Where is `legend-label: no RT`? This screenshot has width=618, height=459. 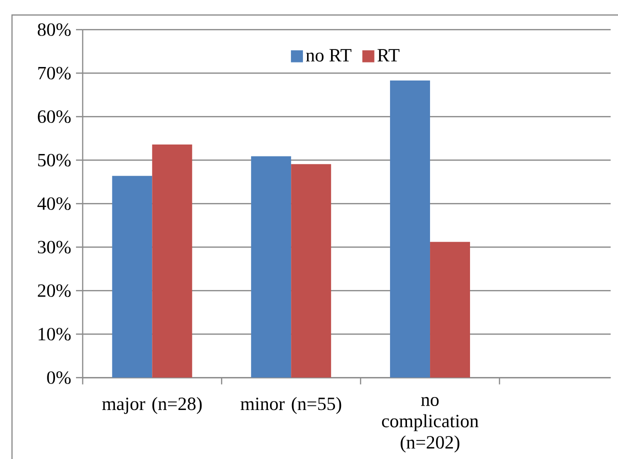
legend-label: no RT is located at coordinates (329, 55).